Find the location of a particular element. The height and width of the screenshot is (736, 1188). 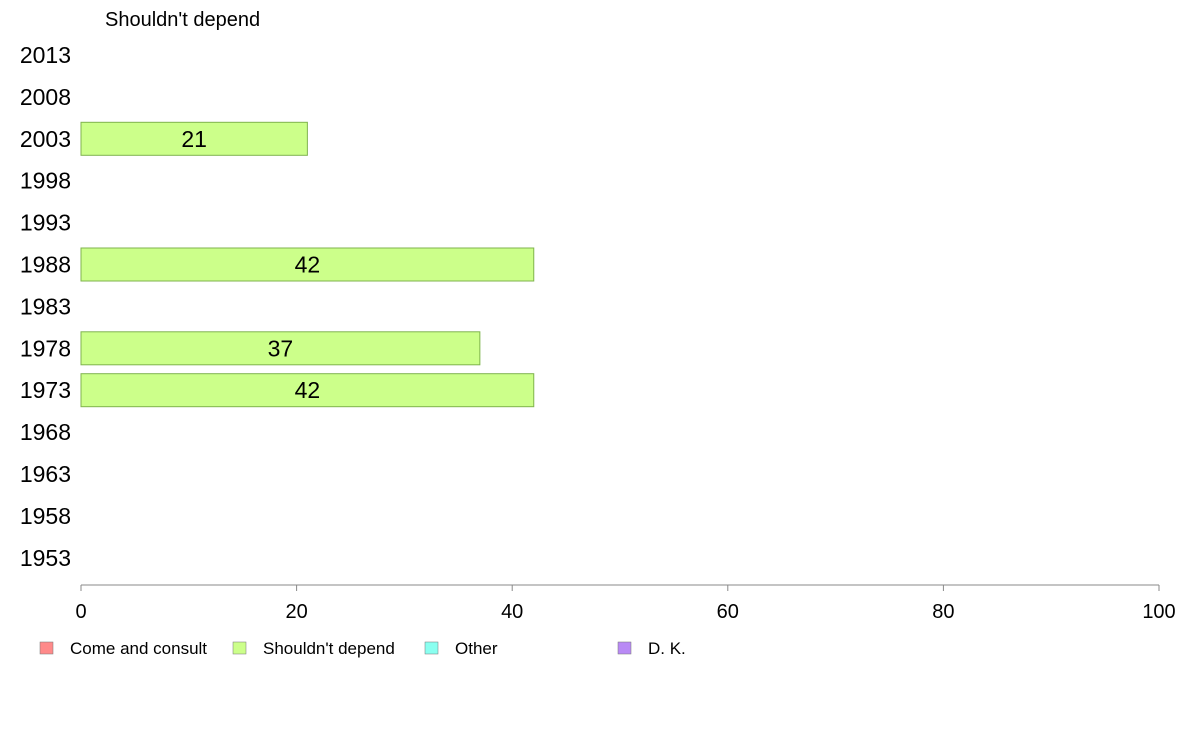

x-tick-label-20: 20 is located at coordinates (296, 612).